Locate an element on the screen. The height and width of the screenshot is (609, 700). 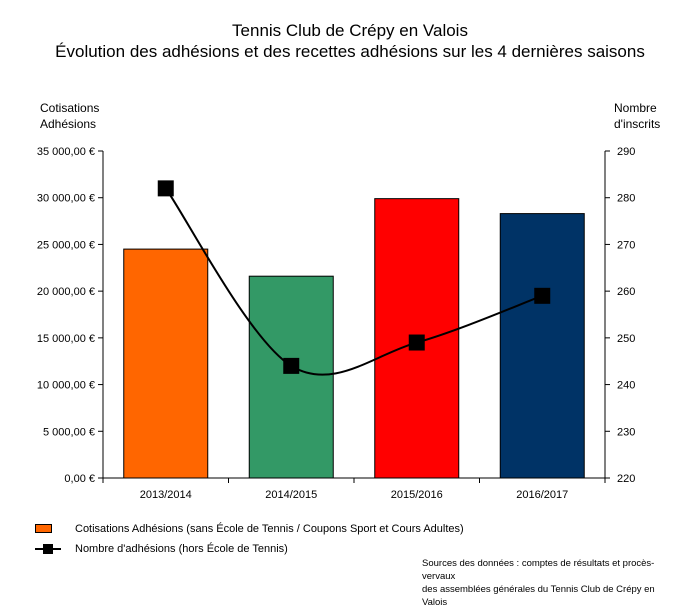
right-tick-label: 240 is located at coordinates (626, 386).